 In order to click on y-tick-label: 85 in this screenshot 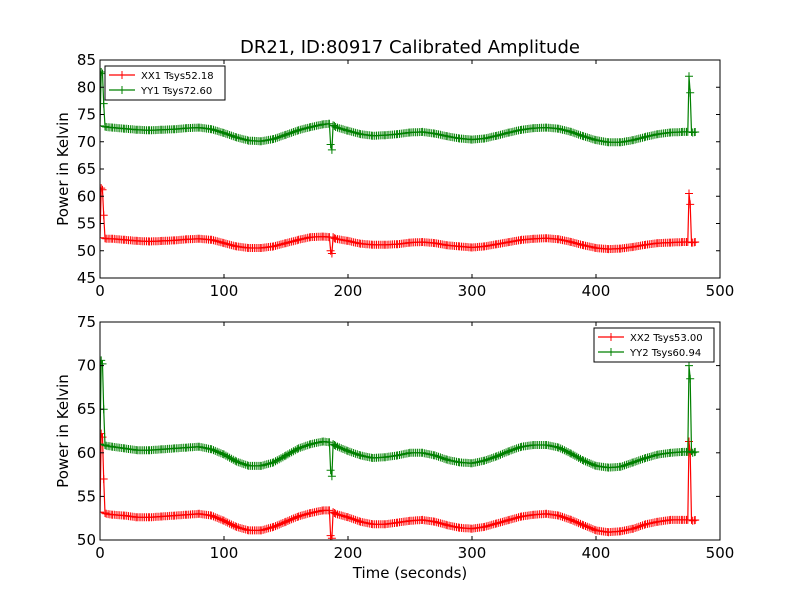, I will do `click(86, 60)`.